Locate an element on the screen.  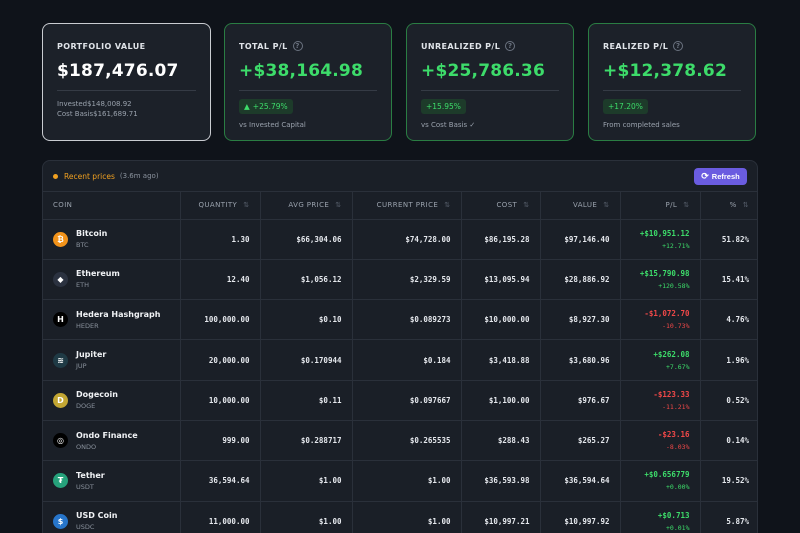
quantity-cell: 10,000.00 is located at coordinates (220, 400).